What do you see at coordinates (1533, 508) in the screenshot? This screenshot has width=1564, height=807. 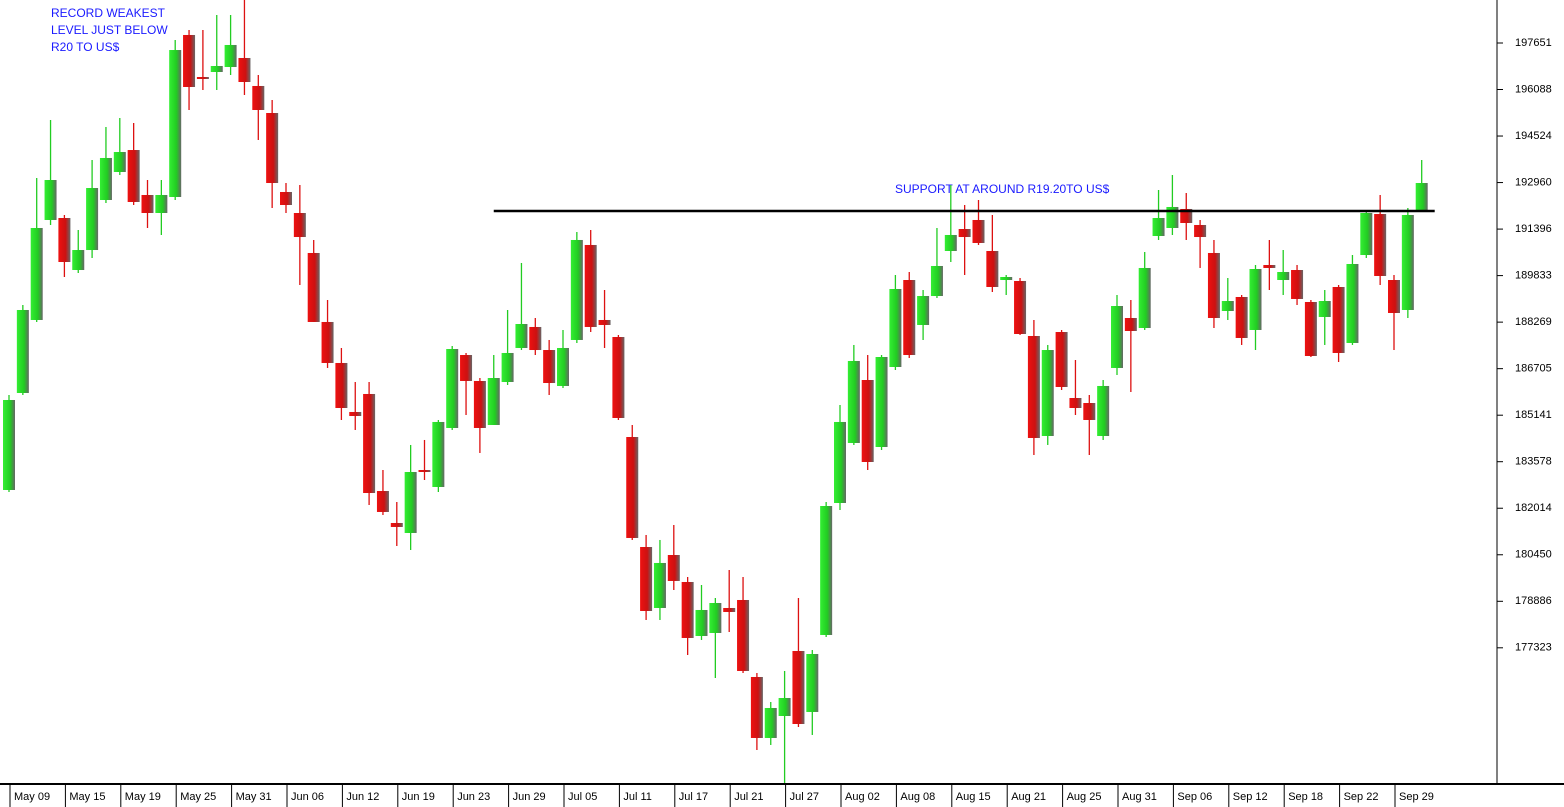 I see `y-tick-label: 182014` at bounding box center [1533, 508].